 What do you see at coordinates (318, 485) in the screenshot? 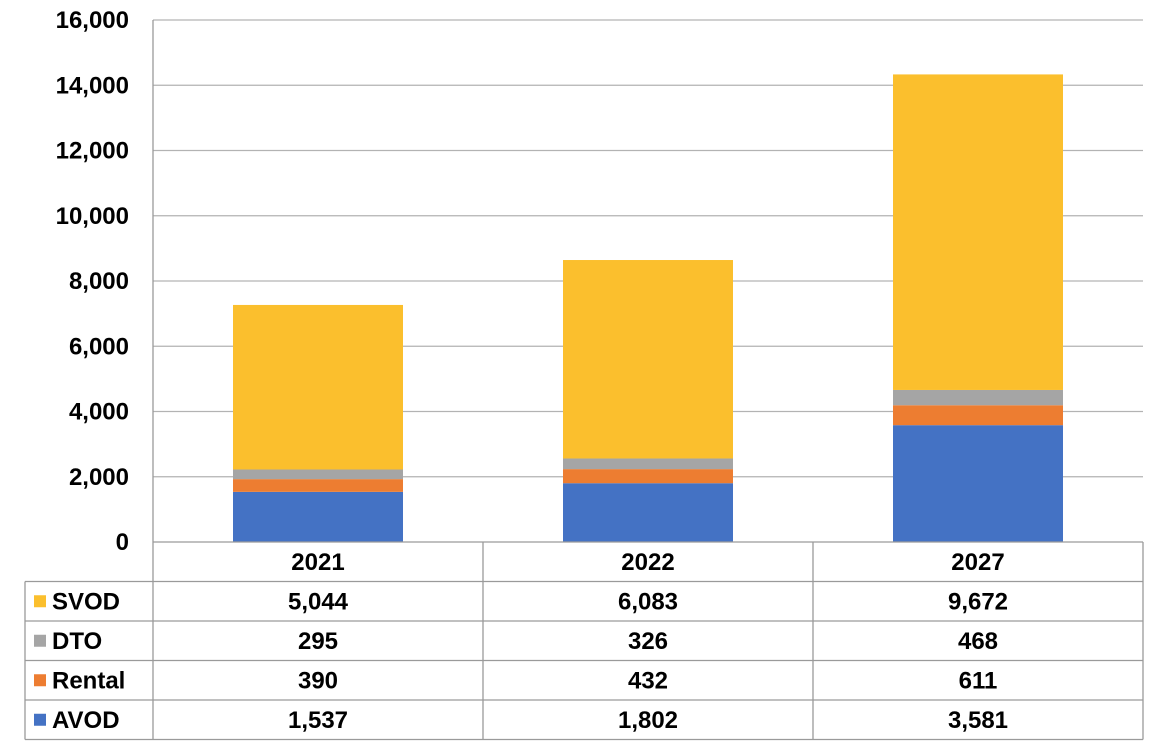
I see `bar-segment-rental-2021` at bounding box center [318, 485].